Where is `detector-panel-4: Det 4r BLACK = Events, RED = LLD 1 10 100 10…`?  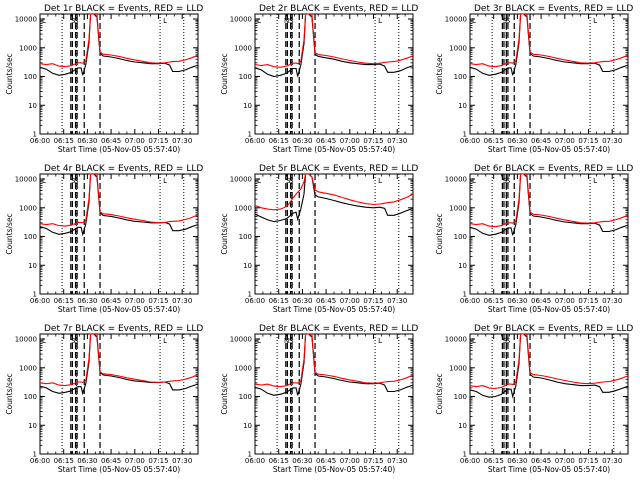
detector-panel-4: Det 4r BLACK = Events, RED = LLD 1 10 100 10… is located at coordinates (104, 239).